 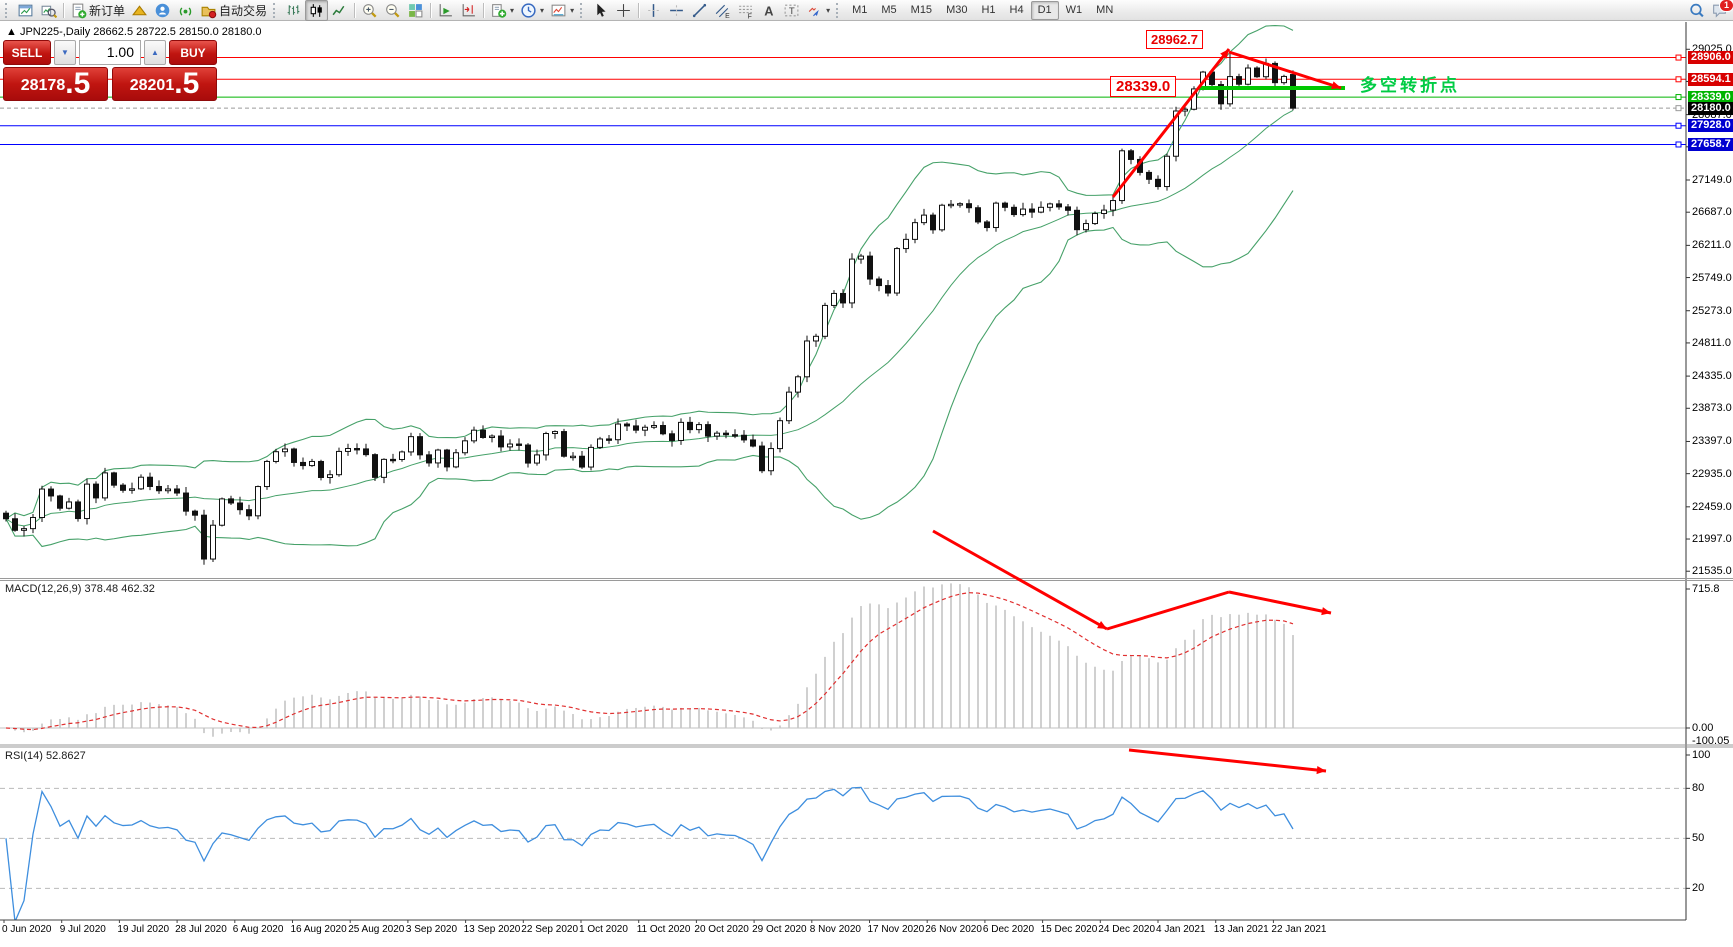 What do you see at coordinates (653, 10) in the screenshot?
I see `vertical-line-button` at bounding box center [653, 10].